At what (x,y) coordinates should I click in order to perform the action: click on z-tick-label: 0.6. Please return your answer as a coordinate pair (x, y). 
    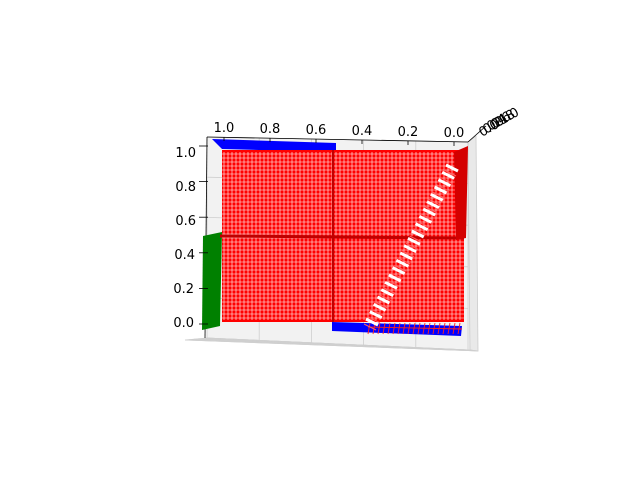
    Looking at the image, I should click on (185, 221).